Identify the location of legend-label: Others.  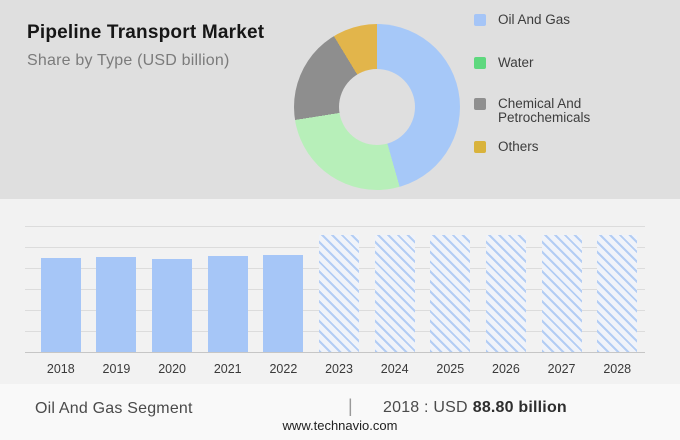
(518, 146).